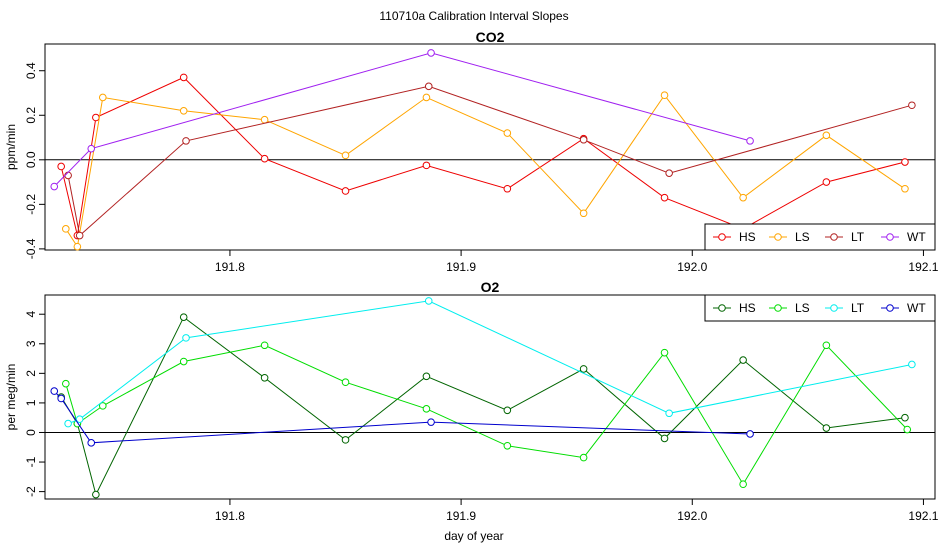 The image size is (950, 550). I want to click on legend: HS LS LT WT, so click(820, 308).